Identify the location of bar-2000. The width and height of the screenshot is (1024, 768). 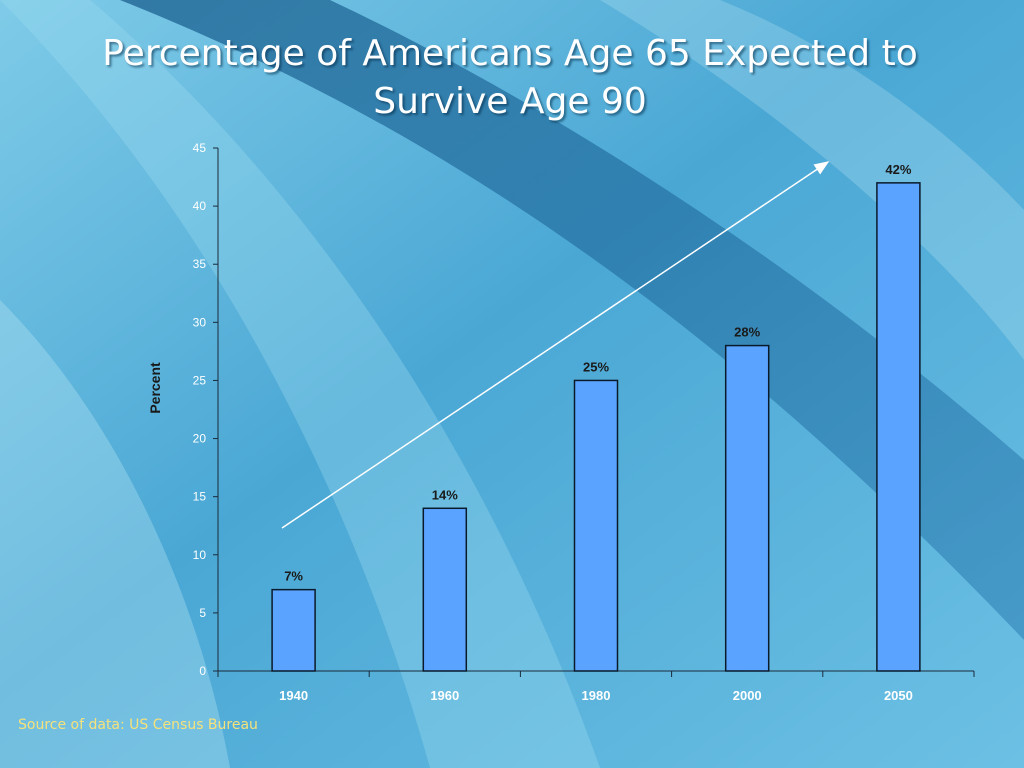
(747, 508).